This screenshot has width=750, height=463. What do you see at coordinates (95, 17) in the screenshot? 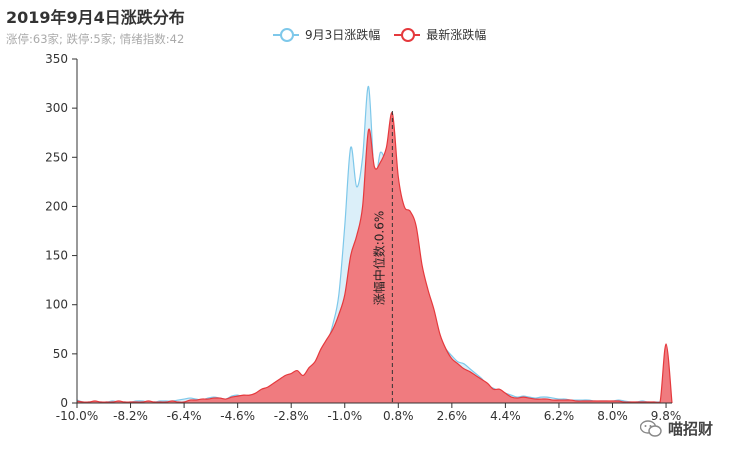
I see `chart-title: 2019年9月4日涨跌分布` at bounding box center [95, 17].